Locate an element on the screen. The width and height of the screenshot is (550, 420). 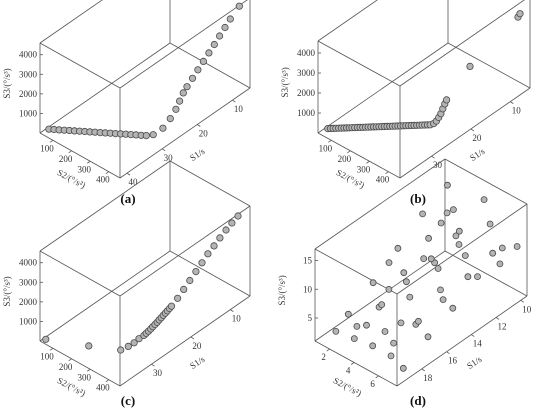
y-tick-label: 4 is located at coordinates (348, 370).